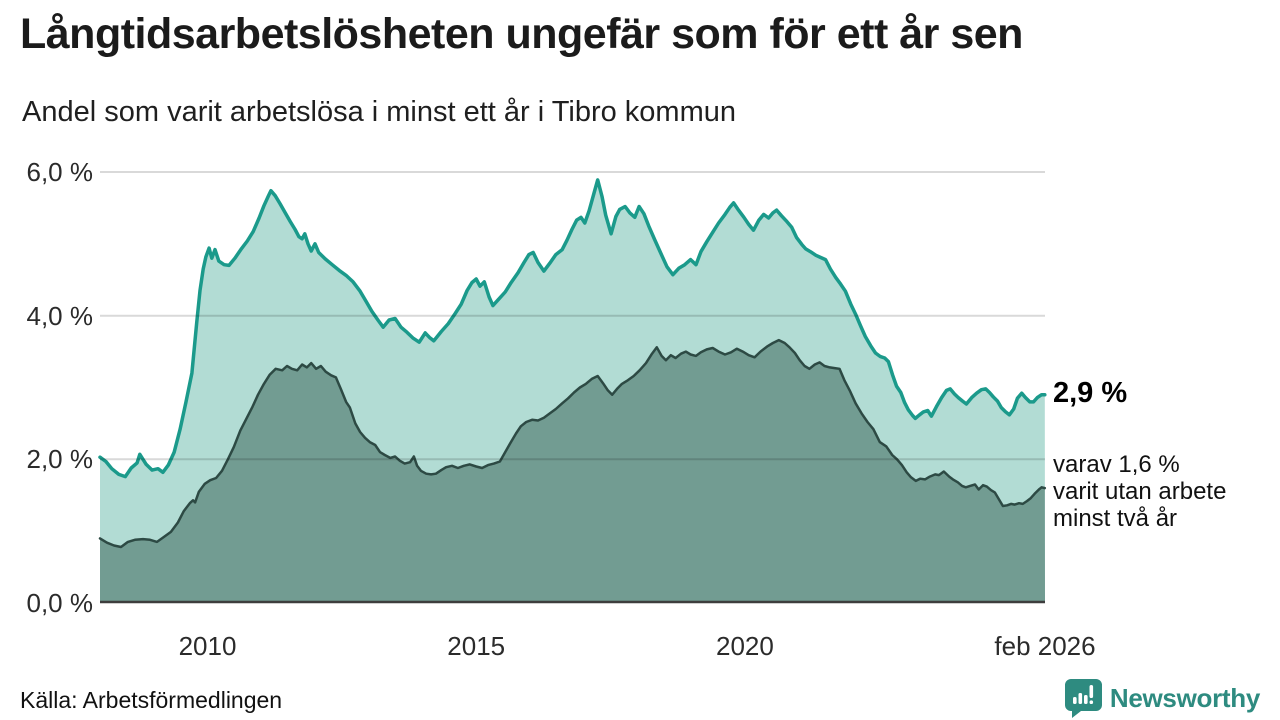 This screenshot has height=720, width=1280. What do you see at coordinates (745, 646) in the screenshot?
I see `x-tick-label: 2020` at bounding box center [745, 646].